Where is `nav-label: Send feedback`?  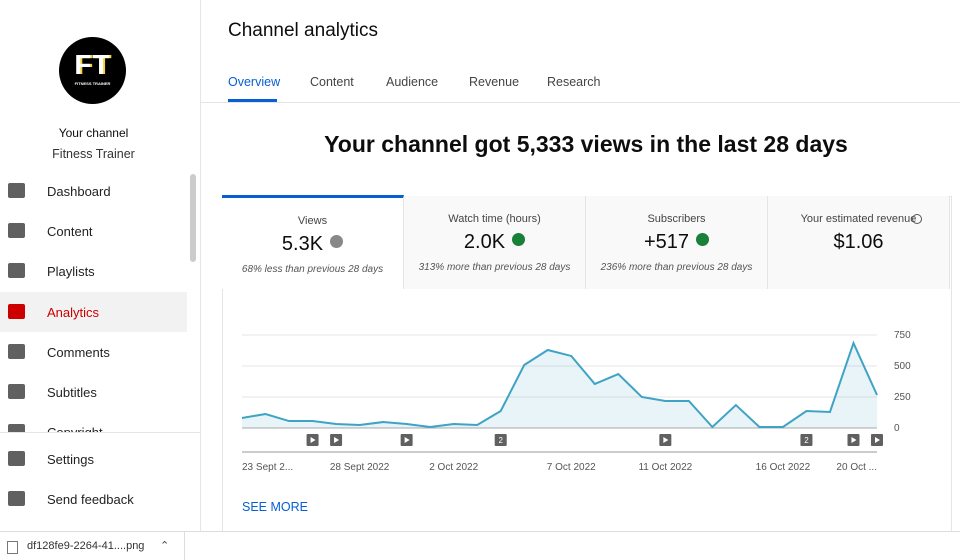
nav-label: Send feedback is located at coordinates (90, 499).